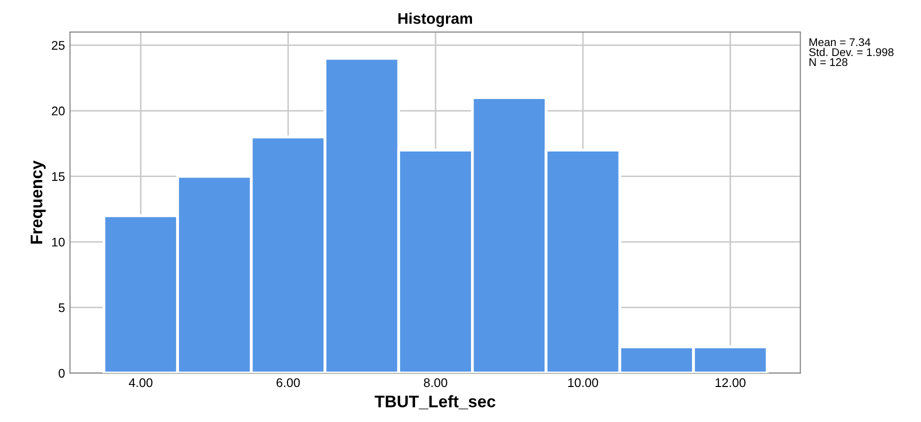 The image size is (921, 422). What do you see at coordinates (851, 52) in the screenshot?
I see `text: Mean = 7.34 Std. Dev. = 1.998 N = 128` at bounding box center [851, 52].